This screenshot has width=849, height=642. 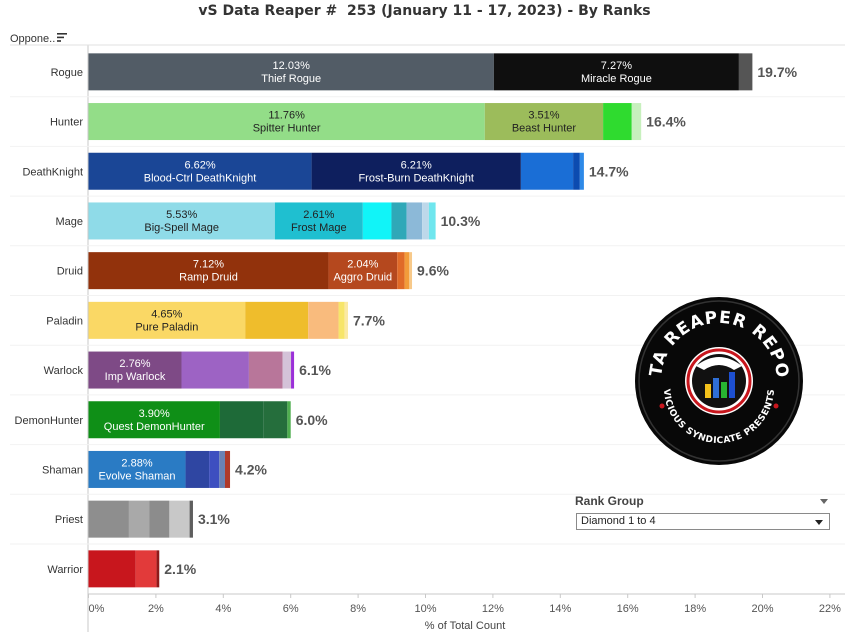 I want to click on x-tick-label: 22%, so click(x=830, y=609).